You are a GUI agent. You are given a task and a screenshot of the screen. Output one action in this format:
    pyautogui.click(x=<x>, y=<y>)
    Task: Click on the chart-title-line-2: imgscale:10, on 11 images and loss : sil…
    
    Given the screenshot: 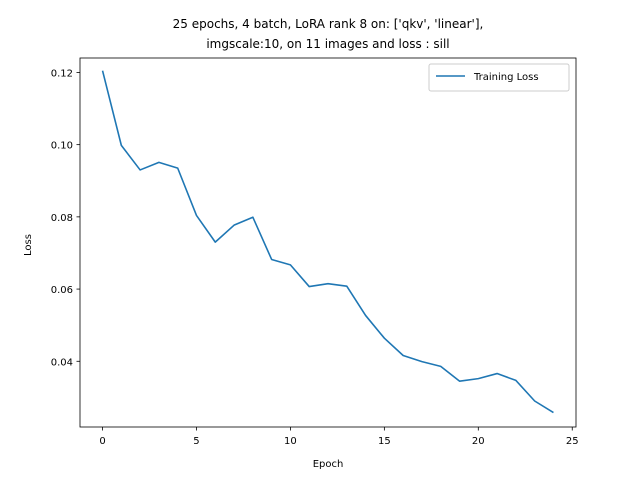 What is the action you would take?
    pyautogui.click(x=327, y=44)
    